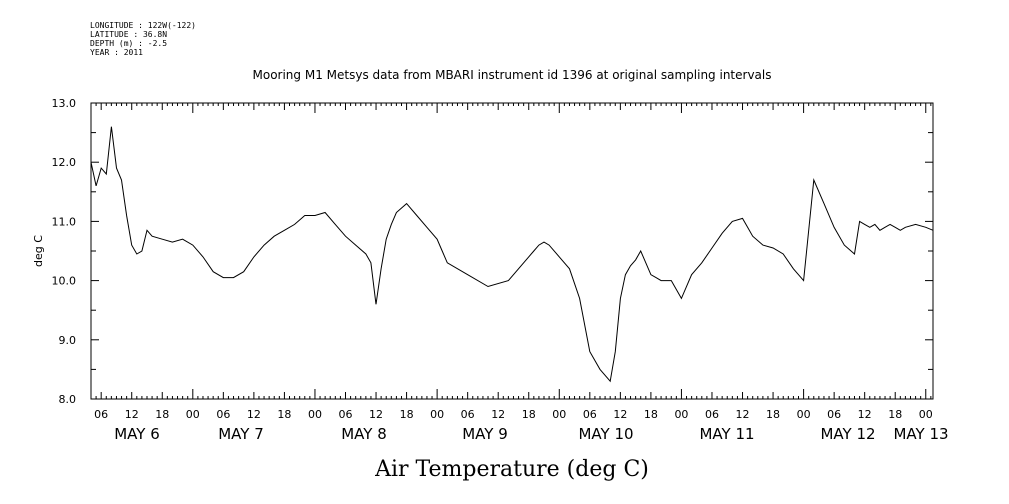 The height and width of the screenshot is (504, 1009). Describe the element at coordinates (129, 43) in the screenshot. I see `depth-text: DEPTH (m) : -2.5` at that location.